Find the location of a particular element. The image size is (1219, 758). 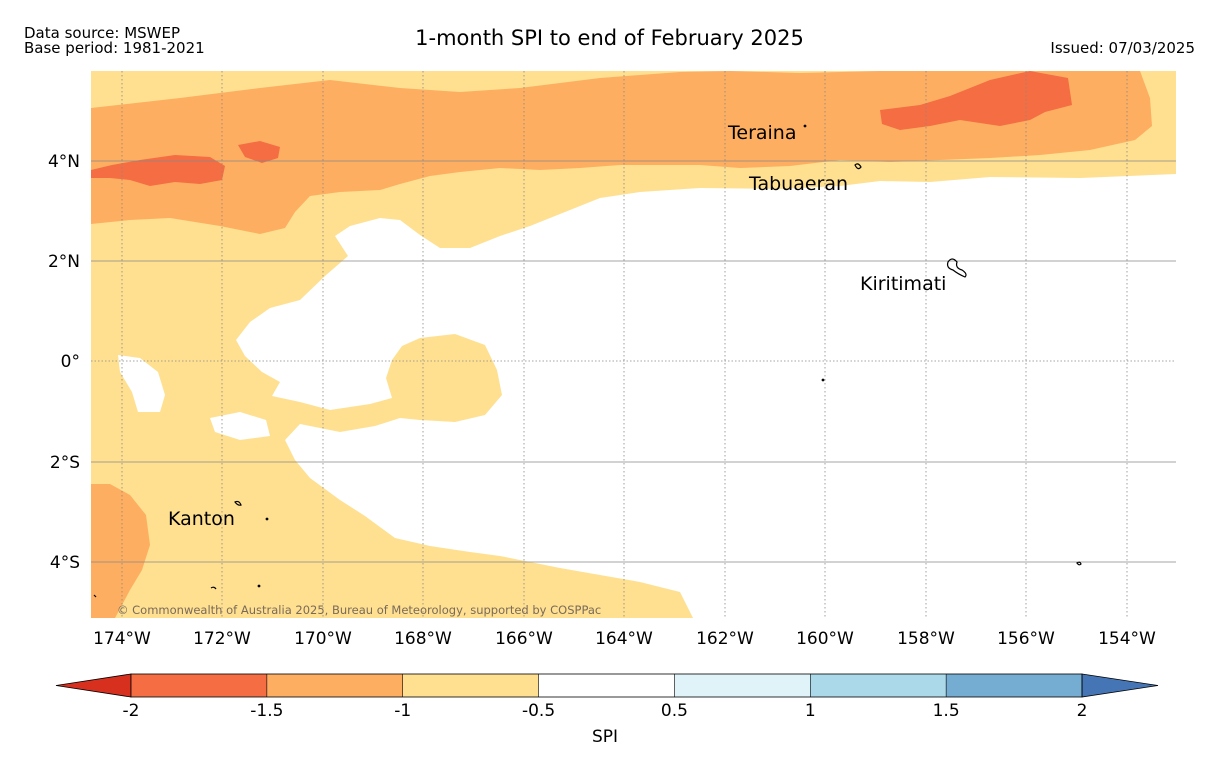

colorbar-frame is located at coordinates (606, 685).